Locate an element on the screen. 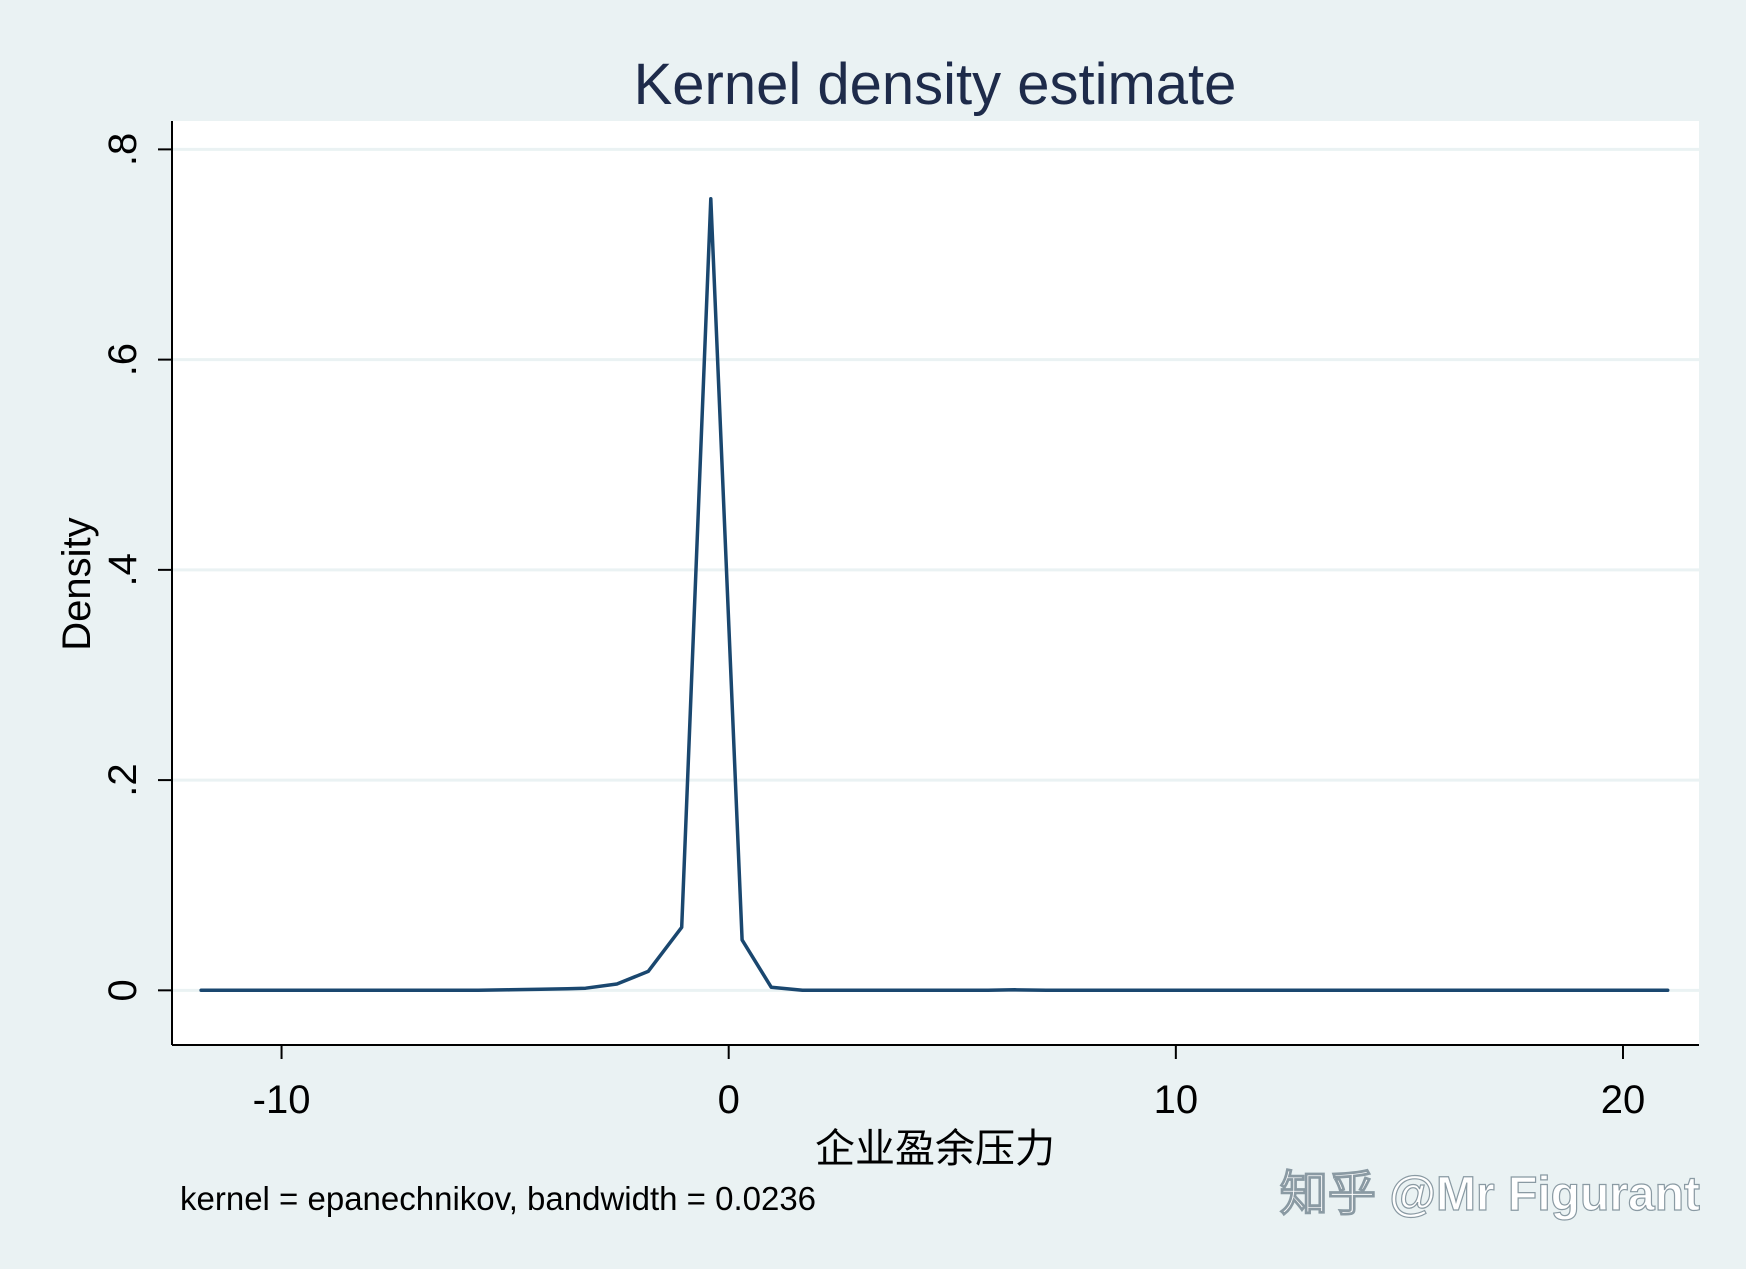 This screenshot has width=1746, height=1269. y-axis-title: Density is located at coordinates (77, 583).